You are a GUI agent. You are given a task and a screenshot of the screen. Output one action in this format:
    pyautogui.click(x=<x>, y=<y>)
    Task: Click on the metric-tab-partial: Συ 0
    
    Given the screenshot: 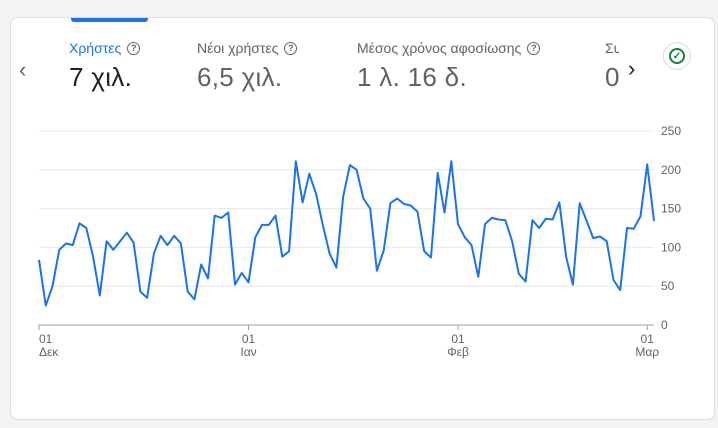 What is the action you would take?
    pyautogui.click(x=612, y=66)
    